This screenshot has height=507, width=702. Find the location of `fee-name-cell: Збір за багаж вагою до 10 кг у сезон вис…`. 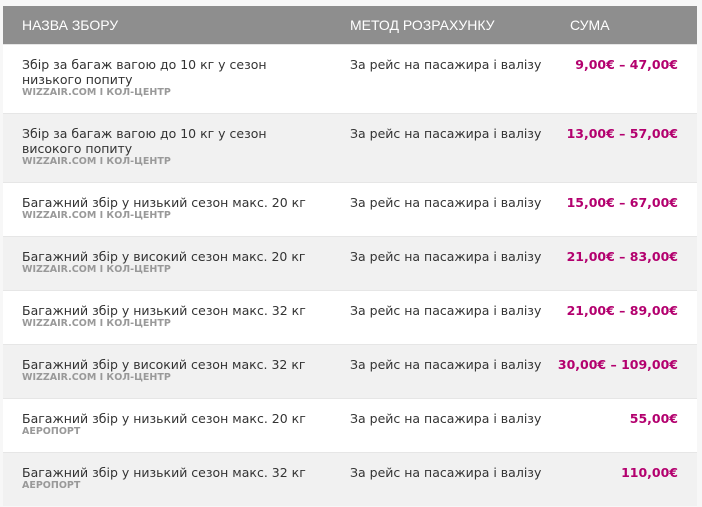

fee-name-cell: Збір за багаж вагою до 10 кг у сезон вис… is located at coordinates (172, 147).